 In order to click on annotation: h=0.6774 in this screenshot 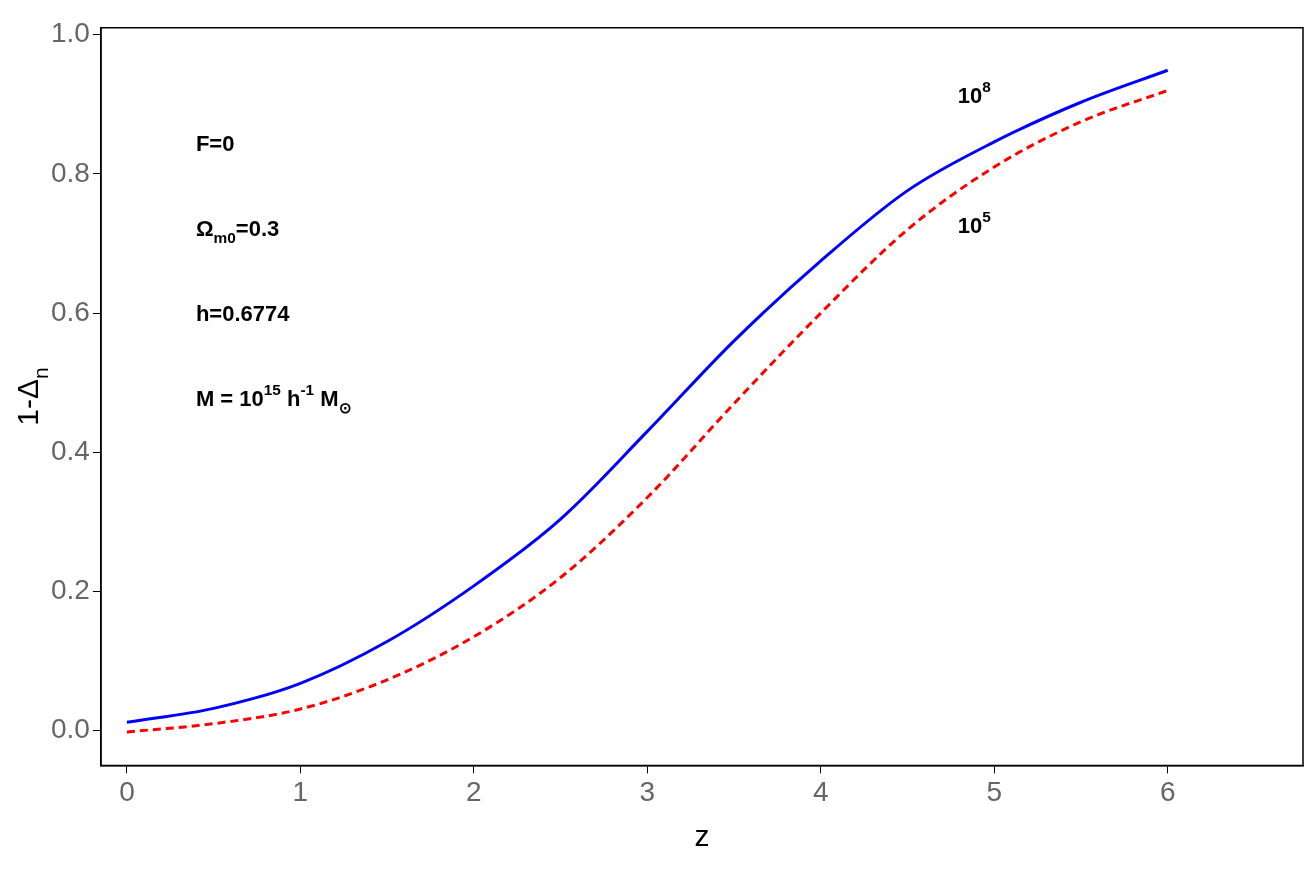, I will do `click(243, 313)`.